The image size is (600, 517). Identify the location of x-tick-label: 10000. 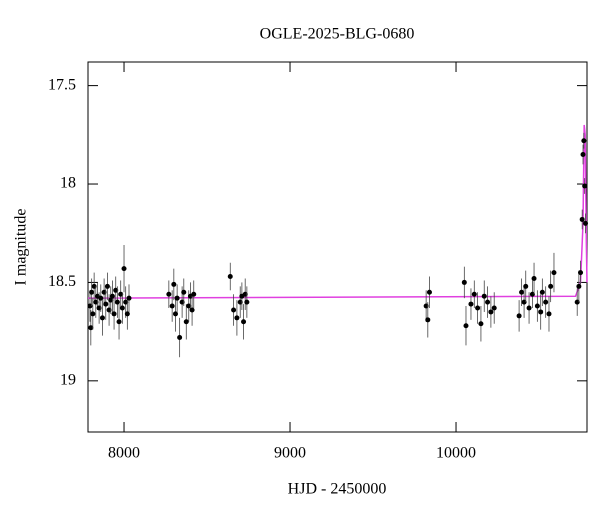
(456, 453).